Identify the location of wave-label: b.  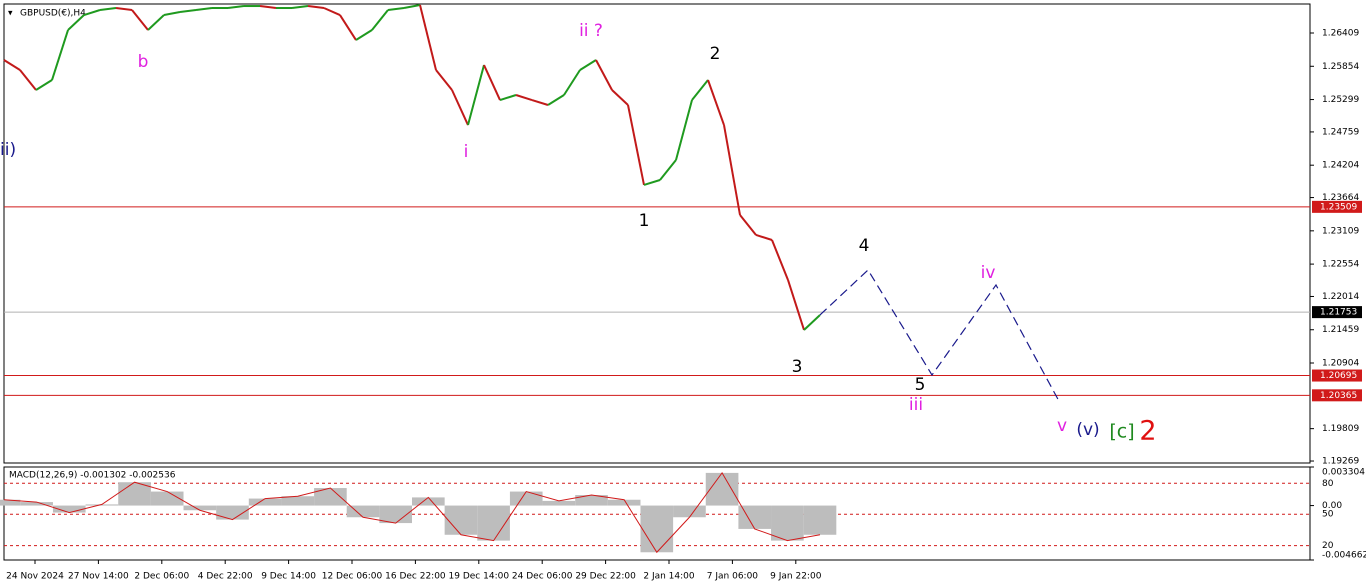
(143, 62).